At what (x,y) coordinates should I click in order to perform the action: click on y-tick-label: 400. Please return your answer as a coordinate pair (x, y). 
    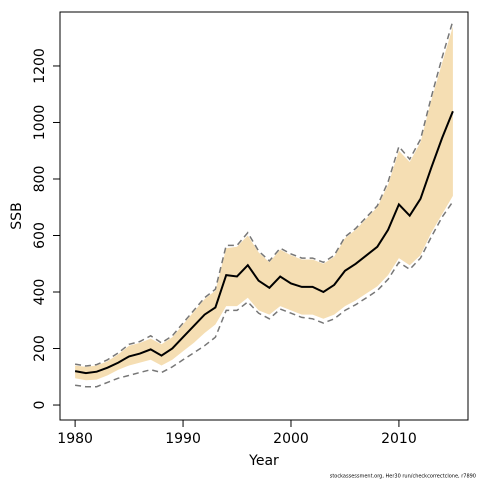
    Looking at the image, I should click on (40, 292).